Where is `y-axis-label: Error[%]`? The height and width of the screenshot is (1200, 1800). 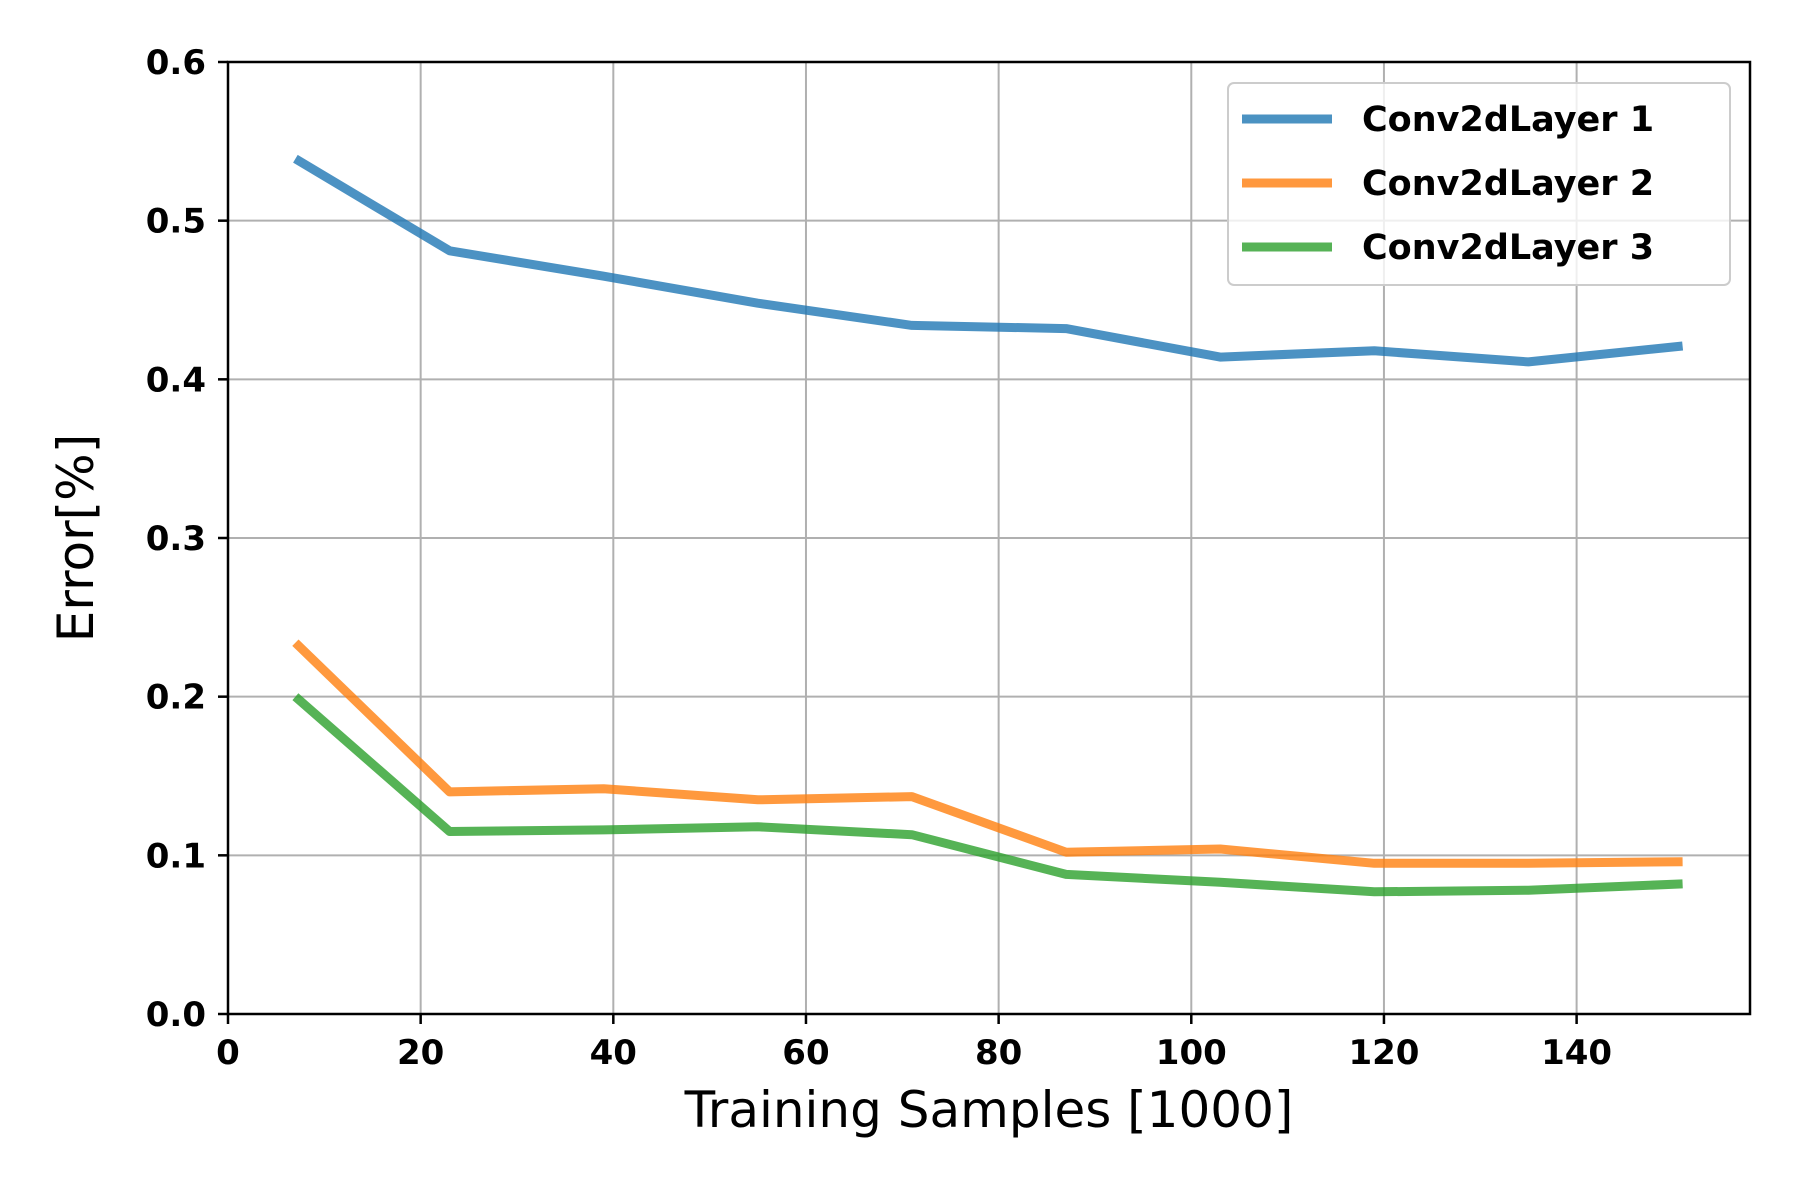 y-axis-label: Error[%] is located at coordinates (76, 538).